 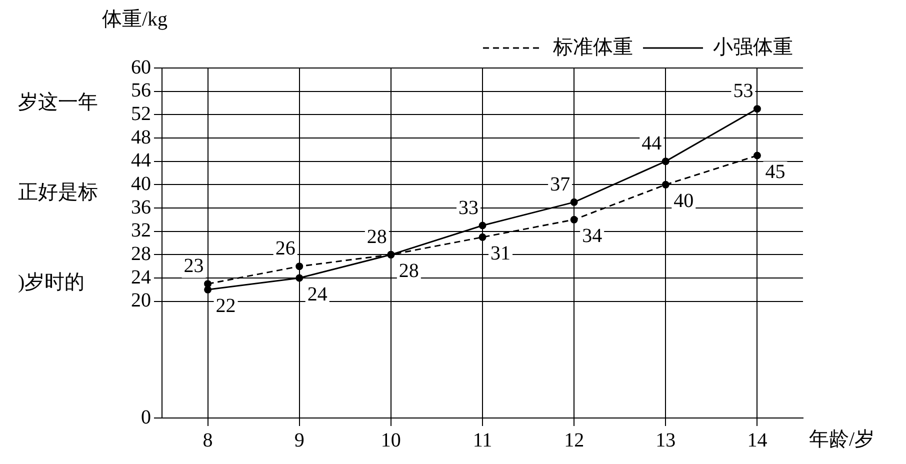 I want to click on data-label: 26, so click(x=285, y=249).